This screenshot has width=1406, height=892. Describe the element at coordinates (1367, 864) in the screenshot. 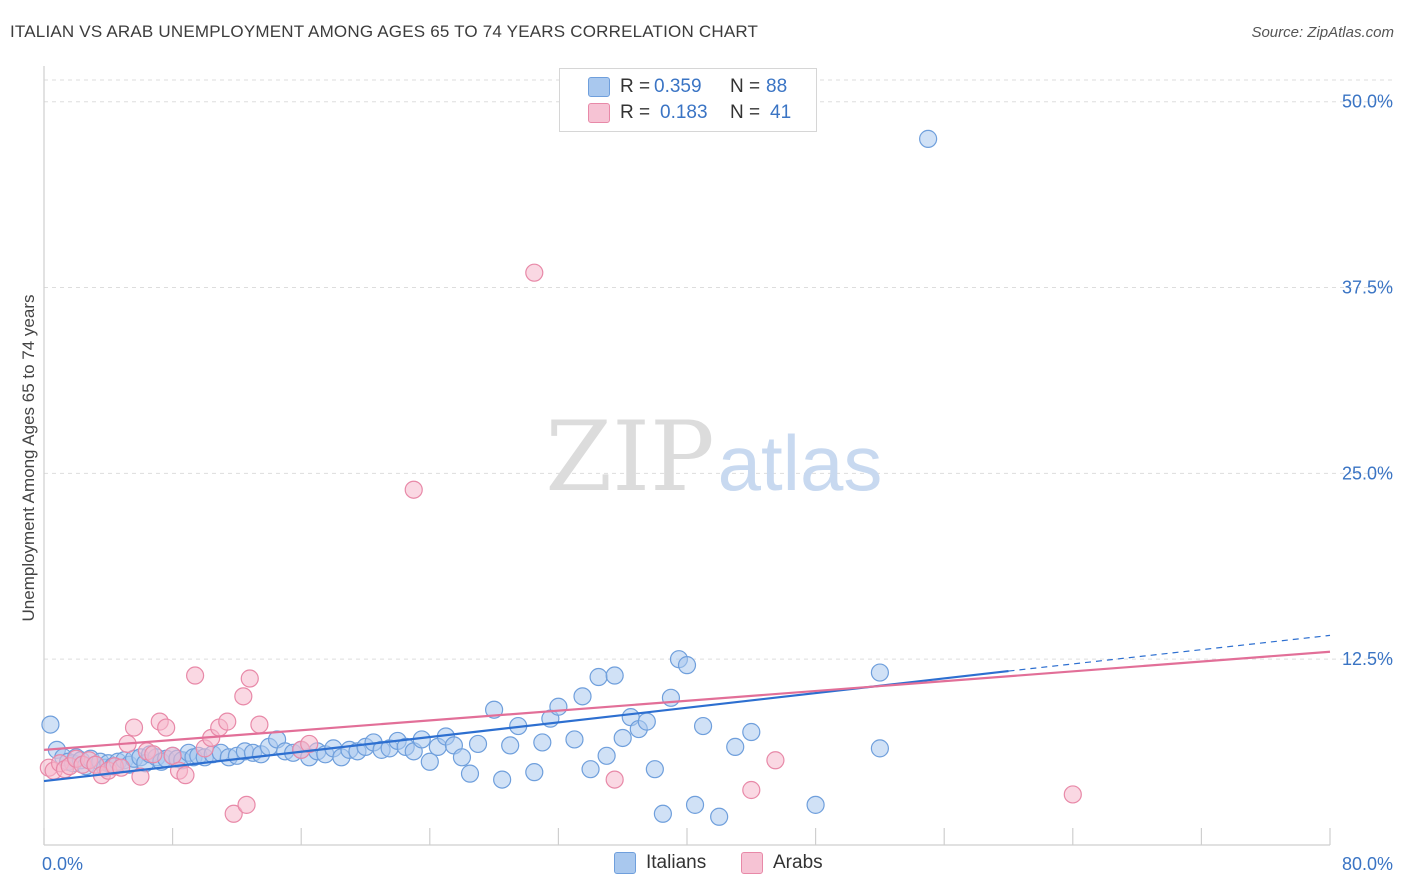

I see `x-tick-label-max: 80.0%` at that location.